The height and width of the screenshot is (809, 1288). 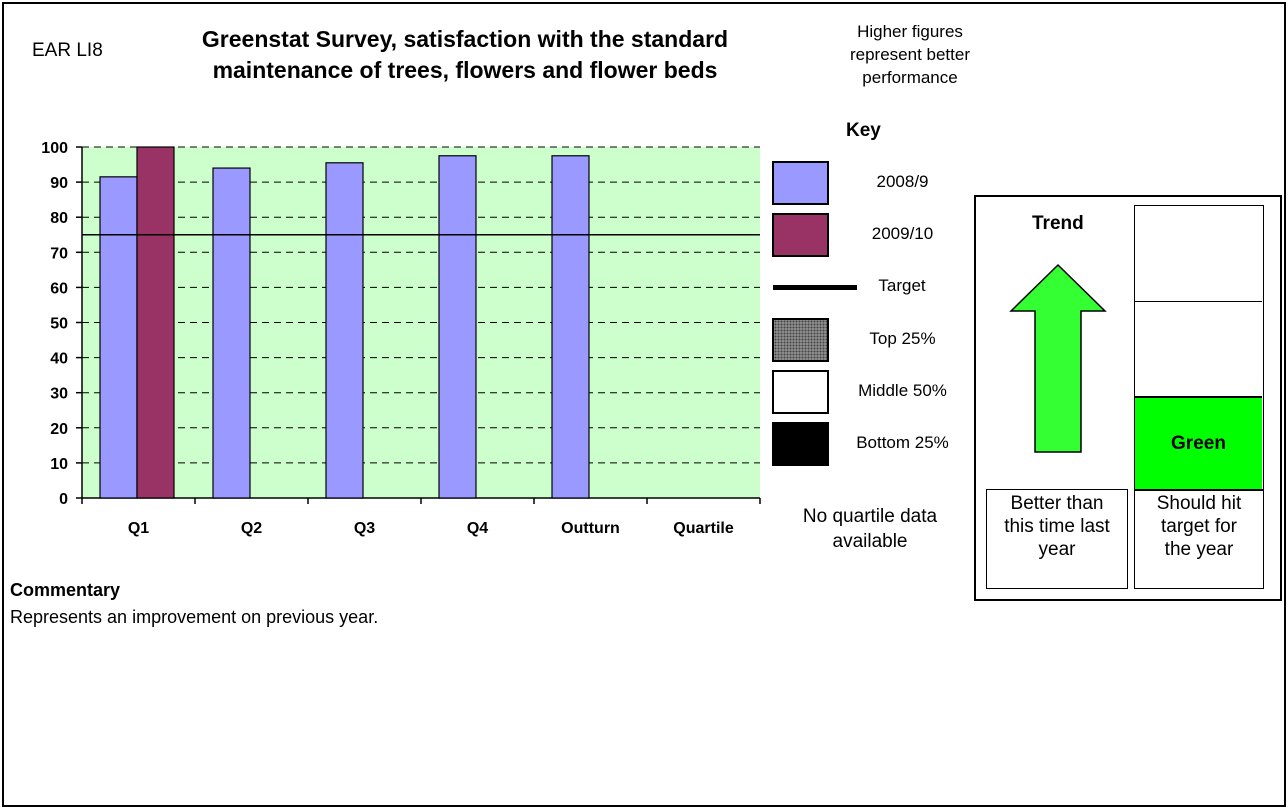 I want to click on note-line-3: performance, so click(x=910, y=77).